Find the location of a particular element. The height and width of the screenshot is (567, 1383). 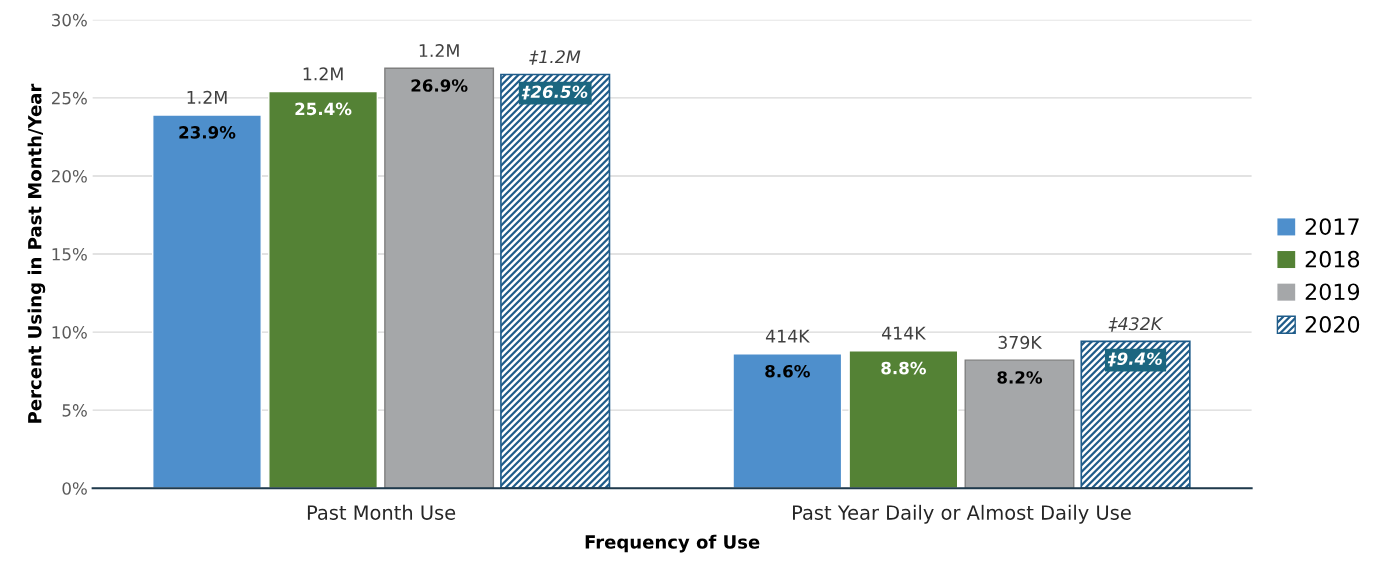

x-tick-label: Past Year Daily or Almost Daily Use is located at coordinates (962, 514).